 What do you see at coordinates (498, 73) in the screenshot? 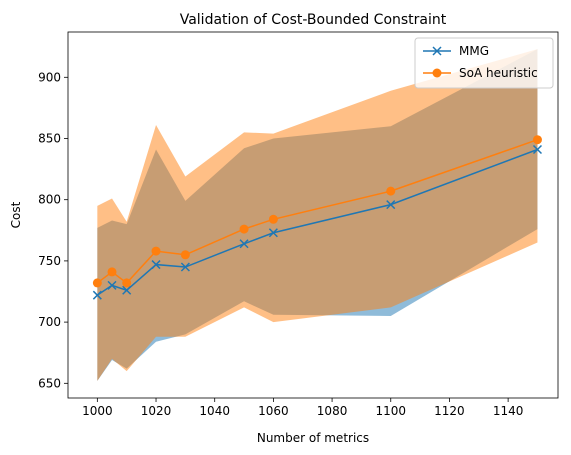
I see `legend-label: SoA heuristic` at bounding box center [498, 73].